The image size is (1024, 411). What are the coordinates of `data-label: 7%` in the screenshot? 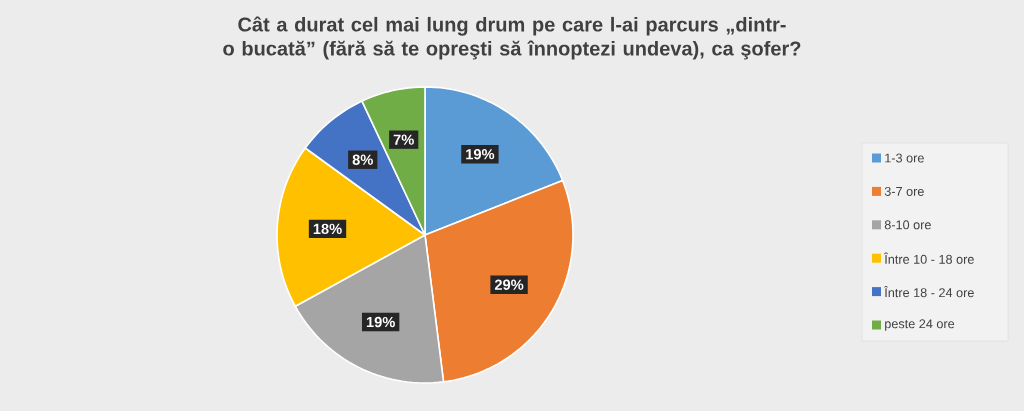 It's located at (403, 139).